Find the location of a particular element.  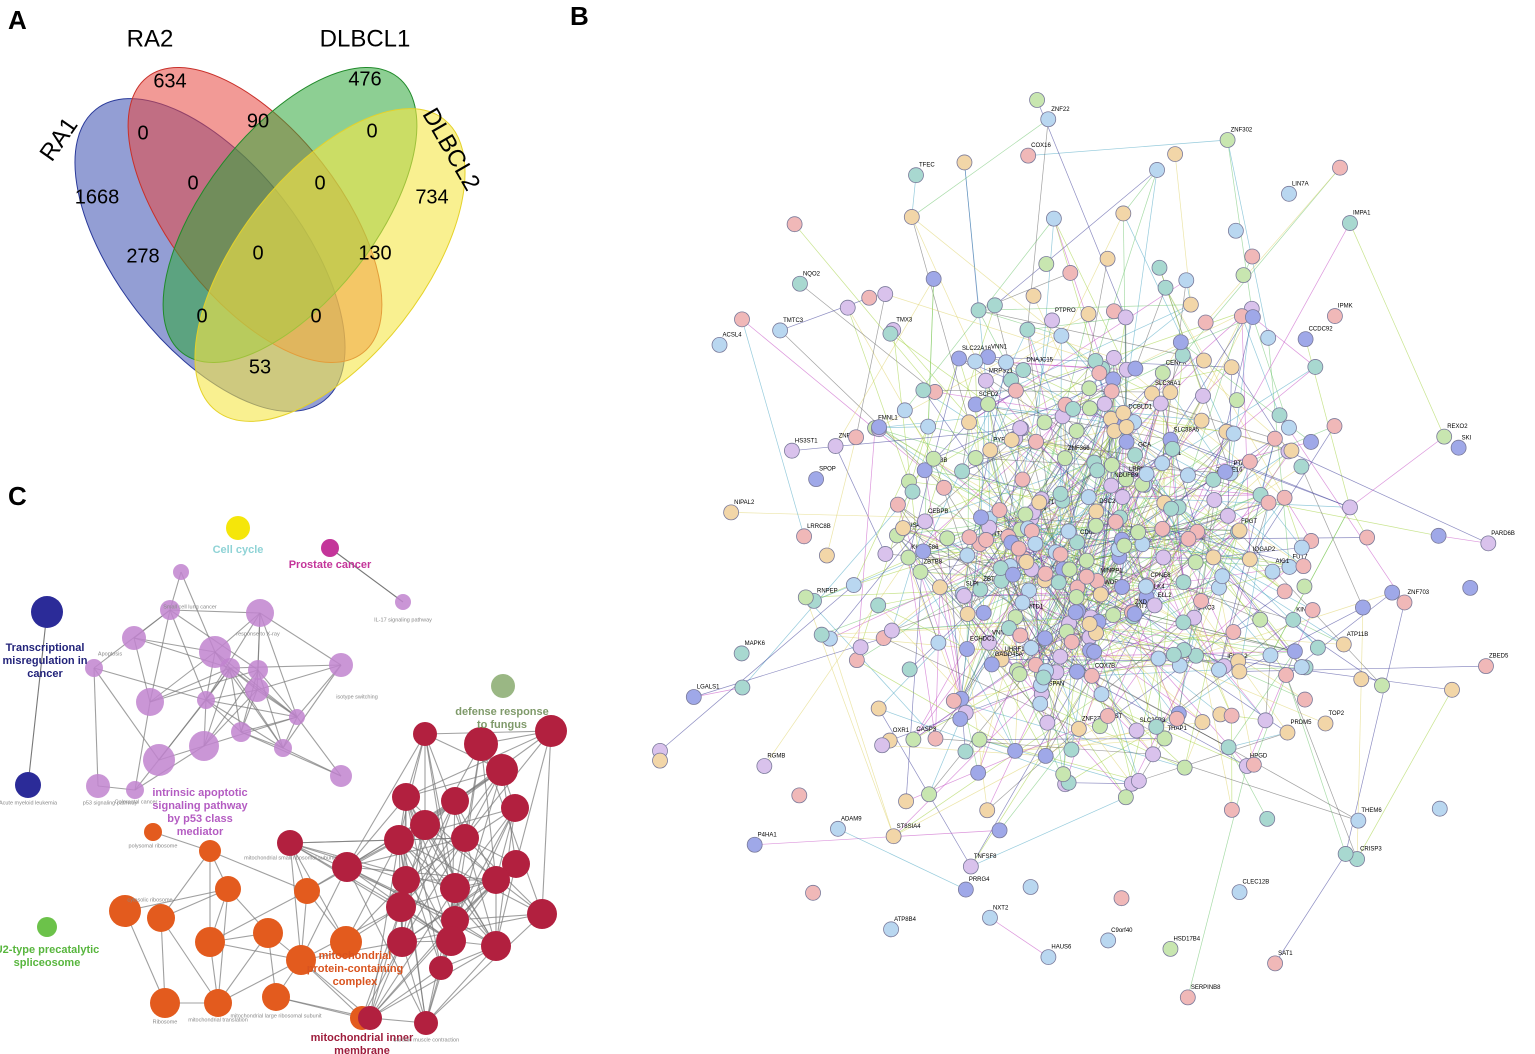

protein-label: NIPAL2 is located at coordinates (744, 503).